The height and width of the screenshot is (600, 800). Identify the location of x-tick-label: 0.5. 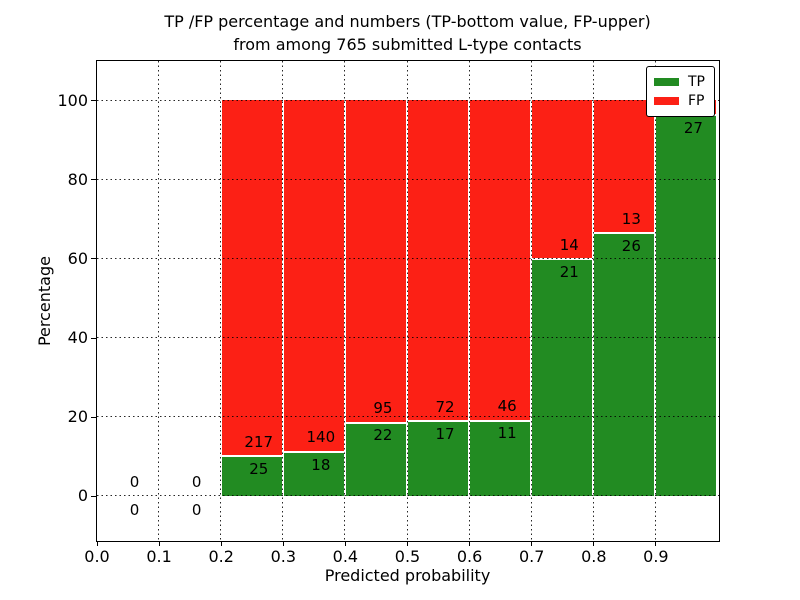
(407, 556).